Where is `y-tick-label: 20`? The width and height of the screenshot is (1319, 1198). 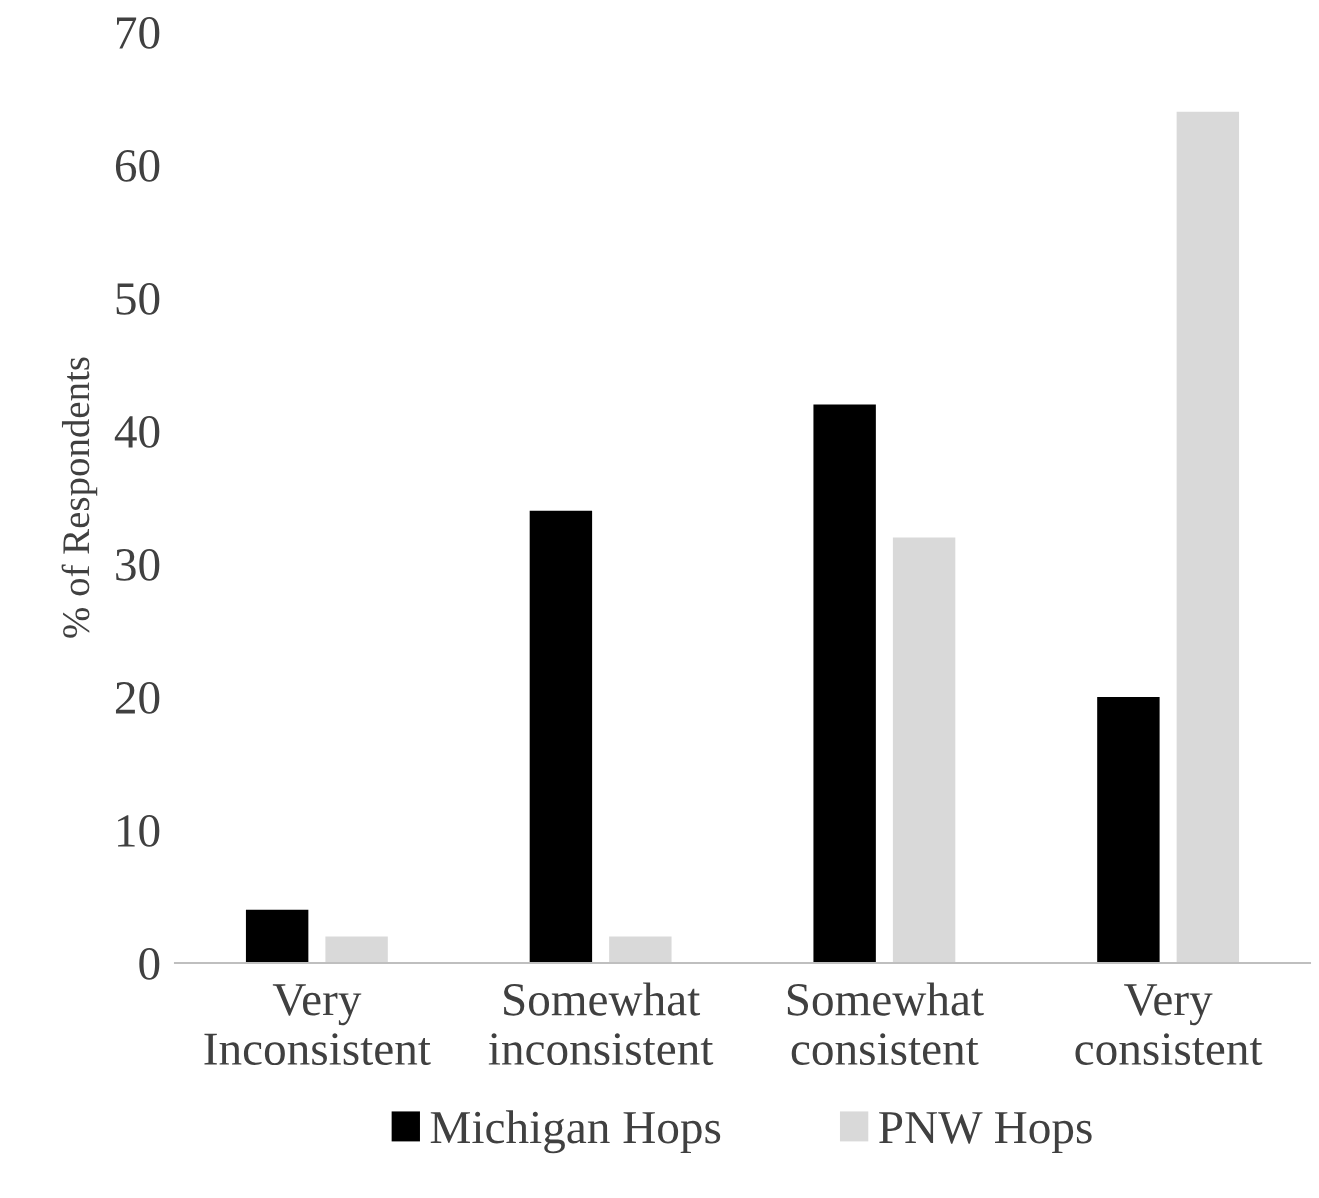 y-tick-label: 20 is located at coordinates (137, 697).